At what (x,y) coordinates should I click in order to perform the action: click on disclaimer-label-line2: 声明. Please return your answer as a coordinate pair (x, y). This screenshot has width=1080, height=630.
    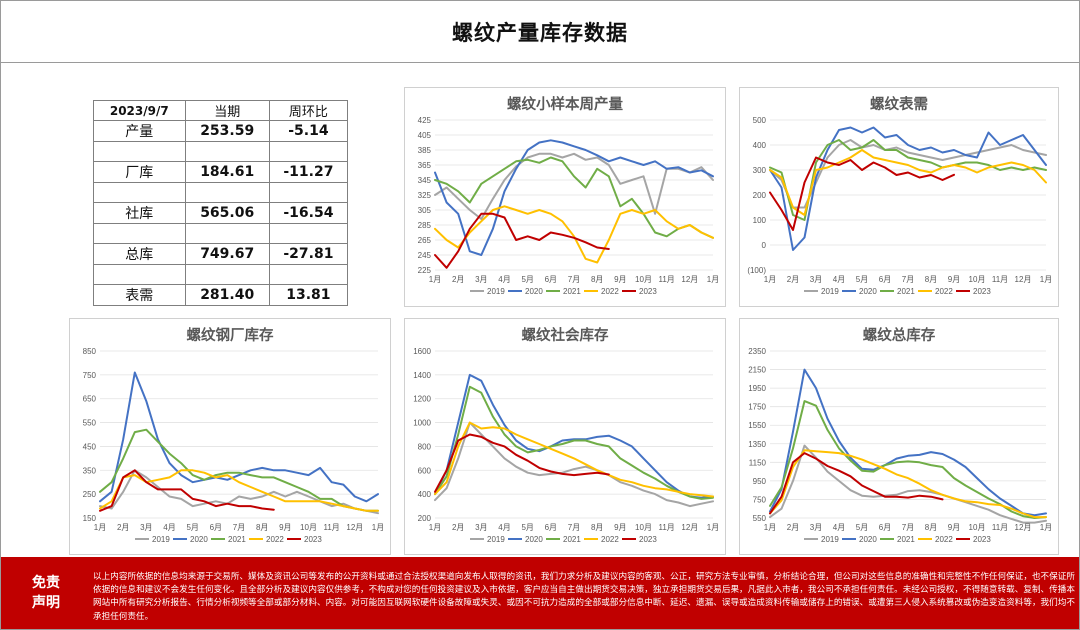
    Looking at the image, I should click on (46, 603).